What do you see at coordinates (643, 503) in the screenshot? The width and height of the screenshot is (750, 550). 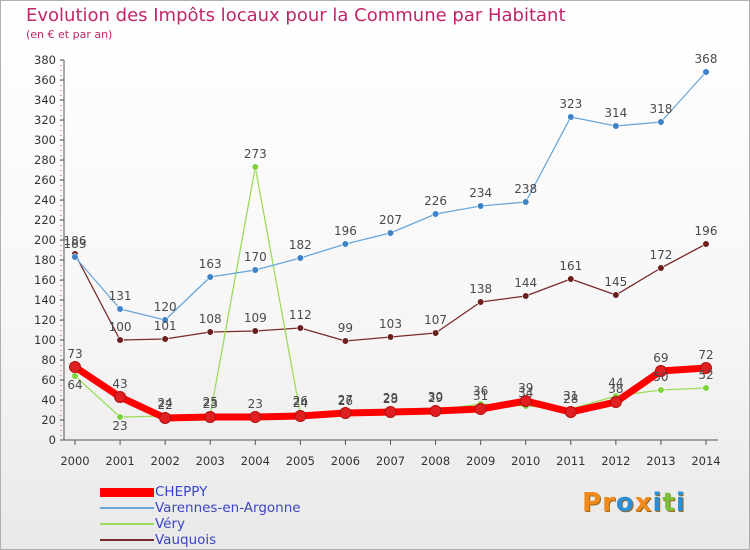 I see `logo-letter: x` at bounding box center [643, 503].